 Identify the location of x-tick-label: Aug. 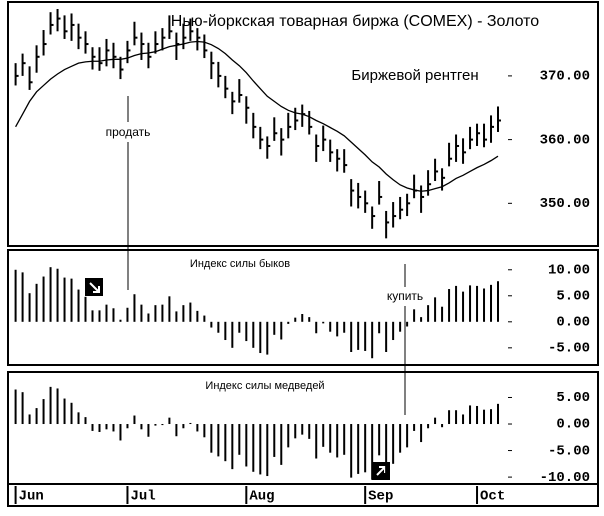
(261, 497).